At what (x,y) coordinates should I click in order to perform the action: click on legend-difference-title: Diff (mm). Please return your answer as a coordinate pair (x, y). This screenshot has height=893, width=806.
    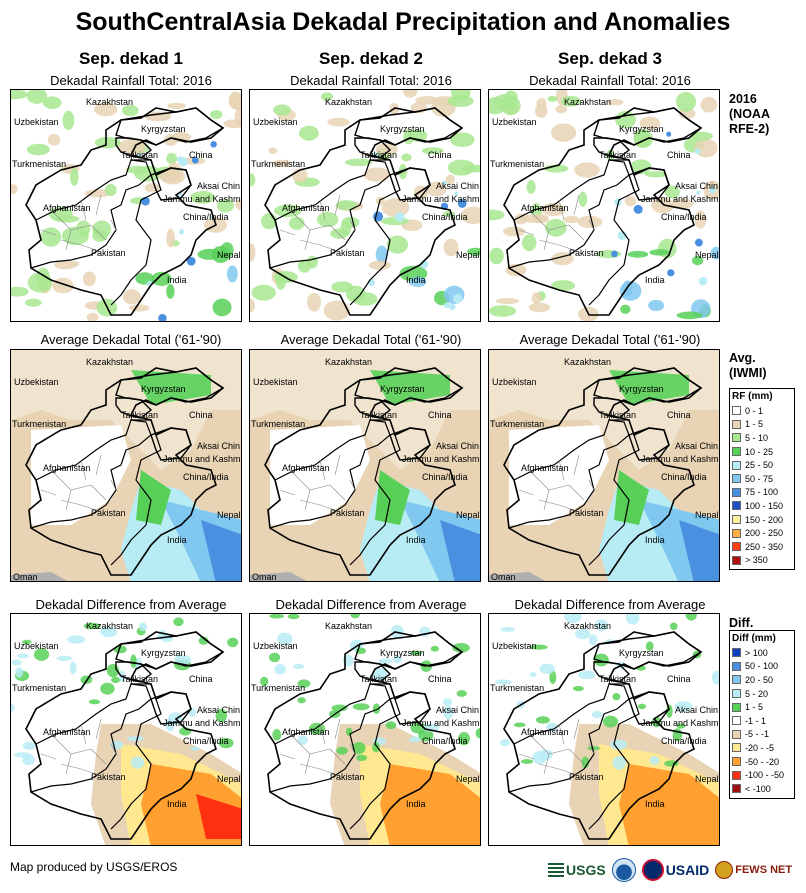
    Looking at the image, I should click on (754, 638).